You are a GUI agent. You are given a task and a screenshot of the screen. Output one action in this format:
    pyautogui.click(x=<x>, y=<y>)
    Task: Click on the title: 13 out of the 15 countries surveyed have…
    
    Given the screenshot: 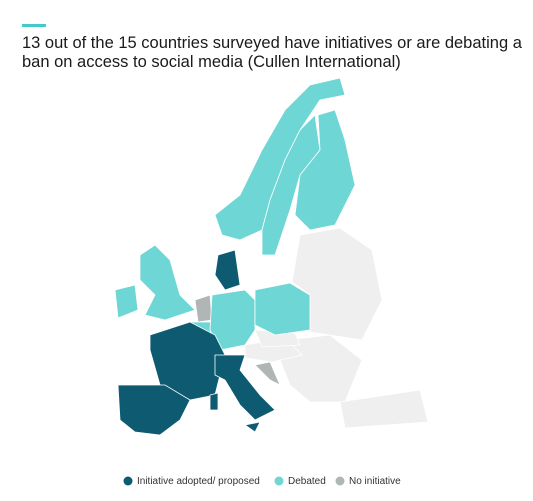 What is the action you would take?
    pyautogui.click(x=272, y=52)
    